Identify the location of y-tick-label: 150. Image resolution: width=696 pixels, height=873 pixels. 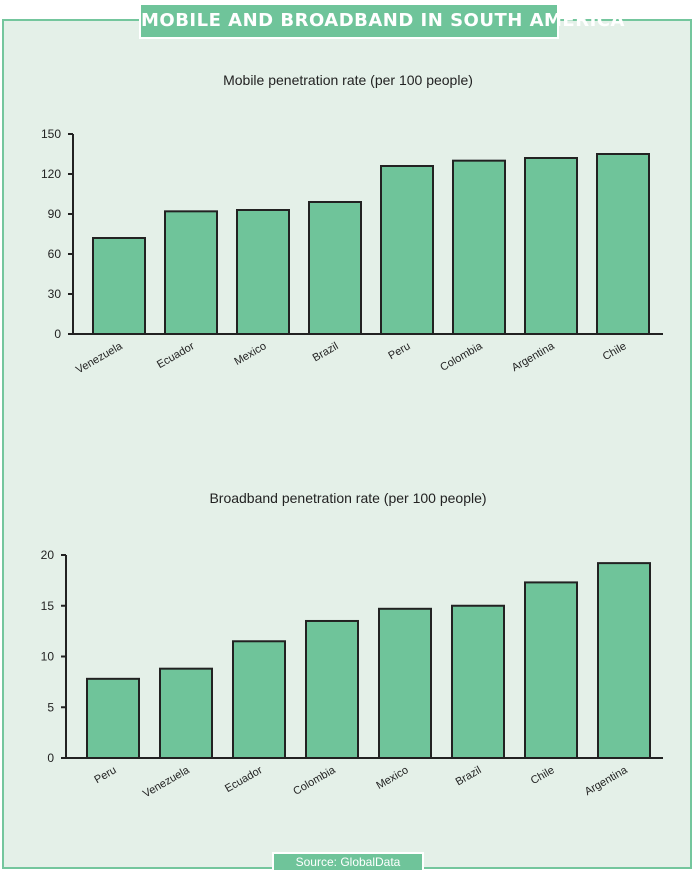
(51, 134).